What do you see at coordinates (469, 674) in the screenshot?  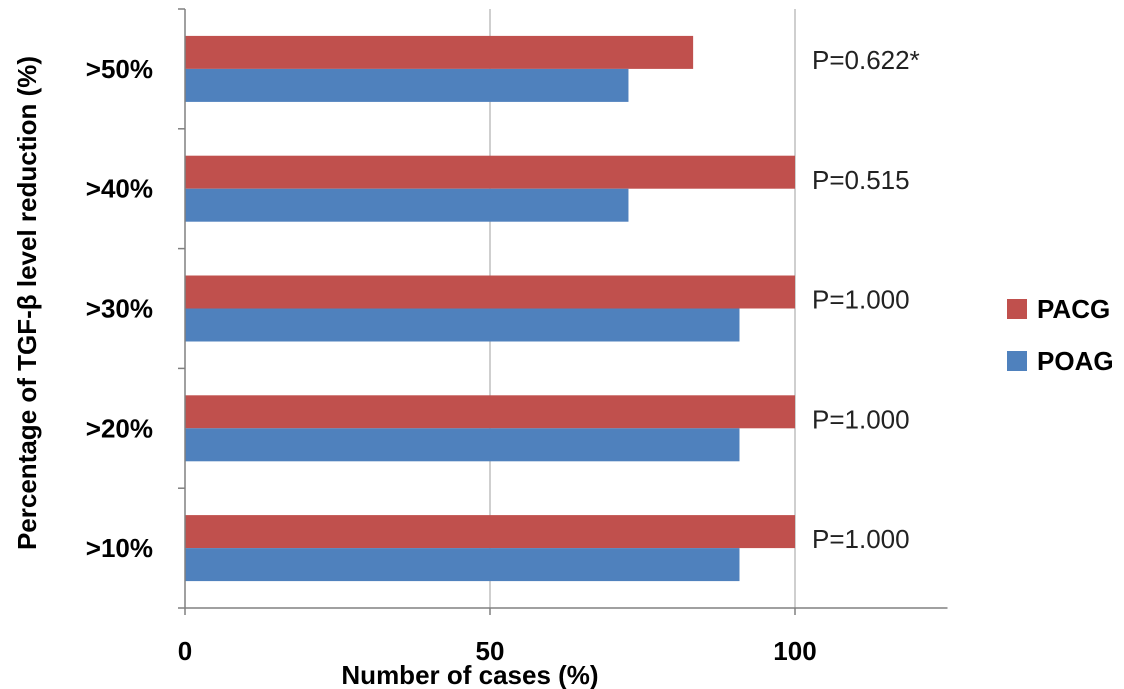 I see `x-axis-title: Number of cases (%)` at bounding box center [469, 674].